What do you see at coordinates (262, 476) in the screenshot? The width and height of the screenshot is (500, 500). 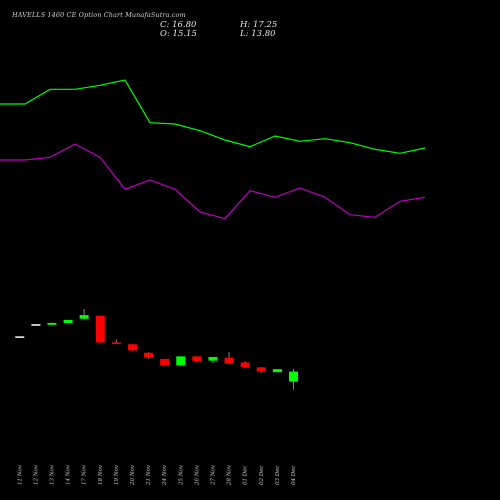 I see `x-tick-label: 02 Dec` at bounding box center [262, 476].